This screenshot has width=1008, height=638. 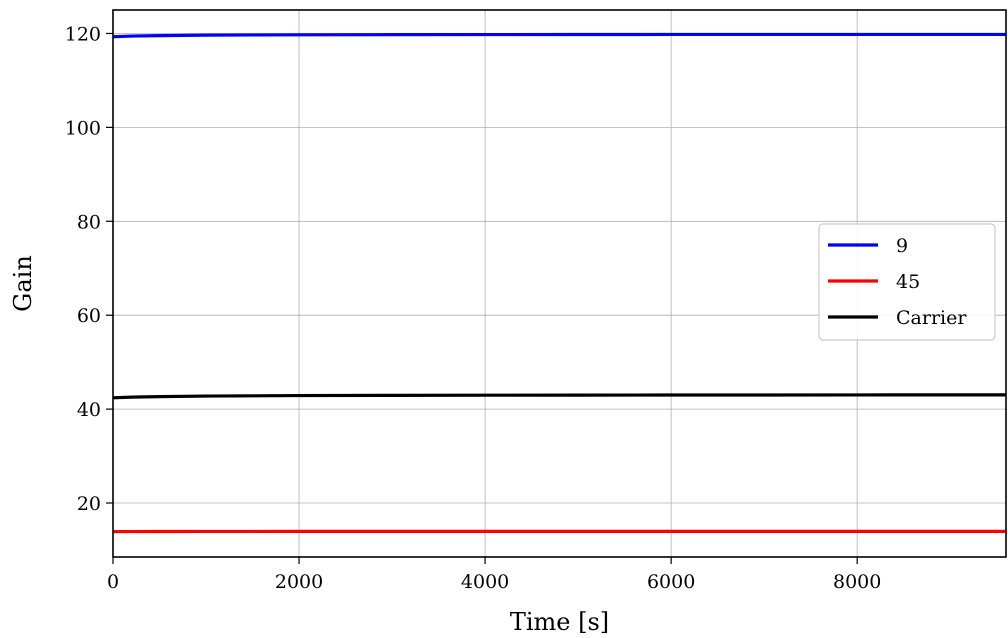 I want to click on y-tick-label: 20, so click(x=89, y=504).